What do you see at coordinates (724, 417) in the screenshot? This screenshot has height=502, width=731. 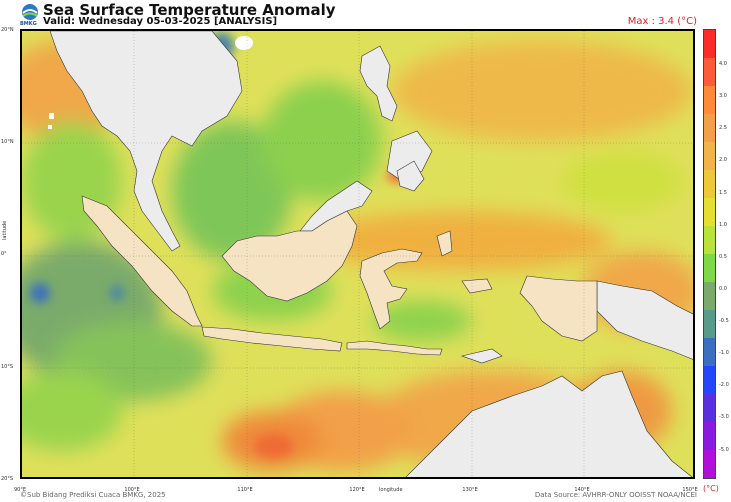 I see `colorbar-tick: -3.0` at bounding box center [724, 417].